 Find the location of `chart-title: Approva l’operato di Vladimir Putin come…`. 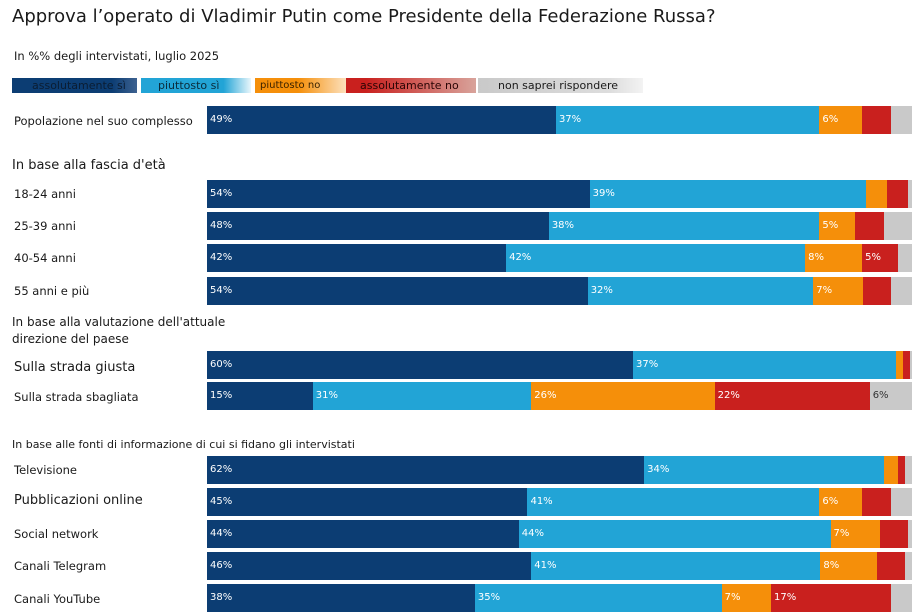

chart-title: Approva l’operato di Vladimir Putin come… is located at coordinates (364, 16).